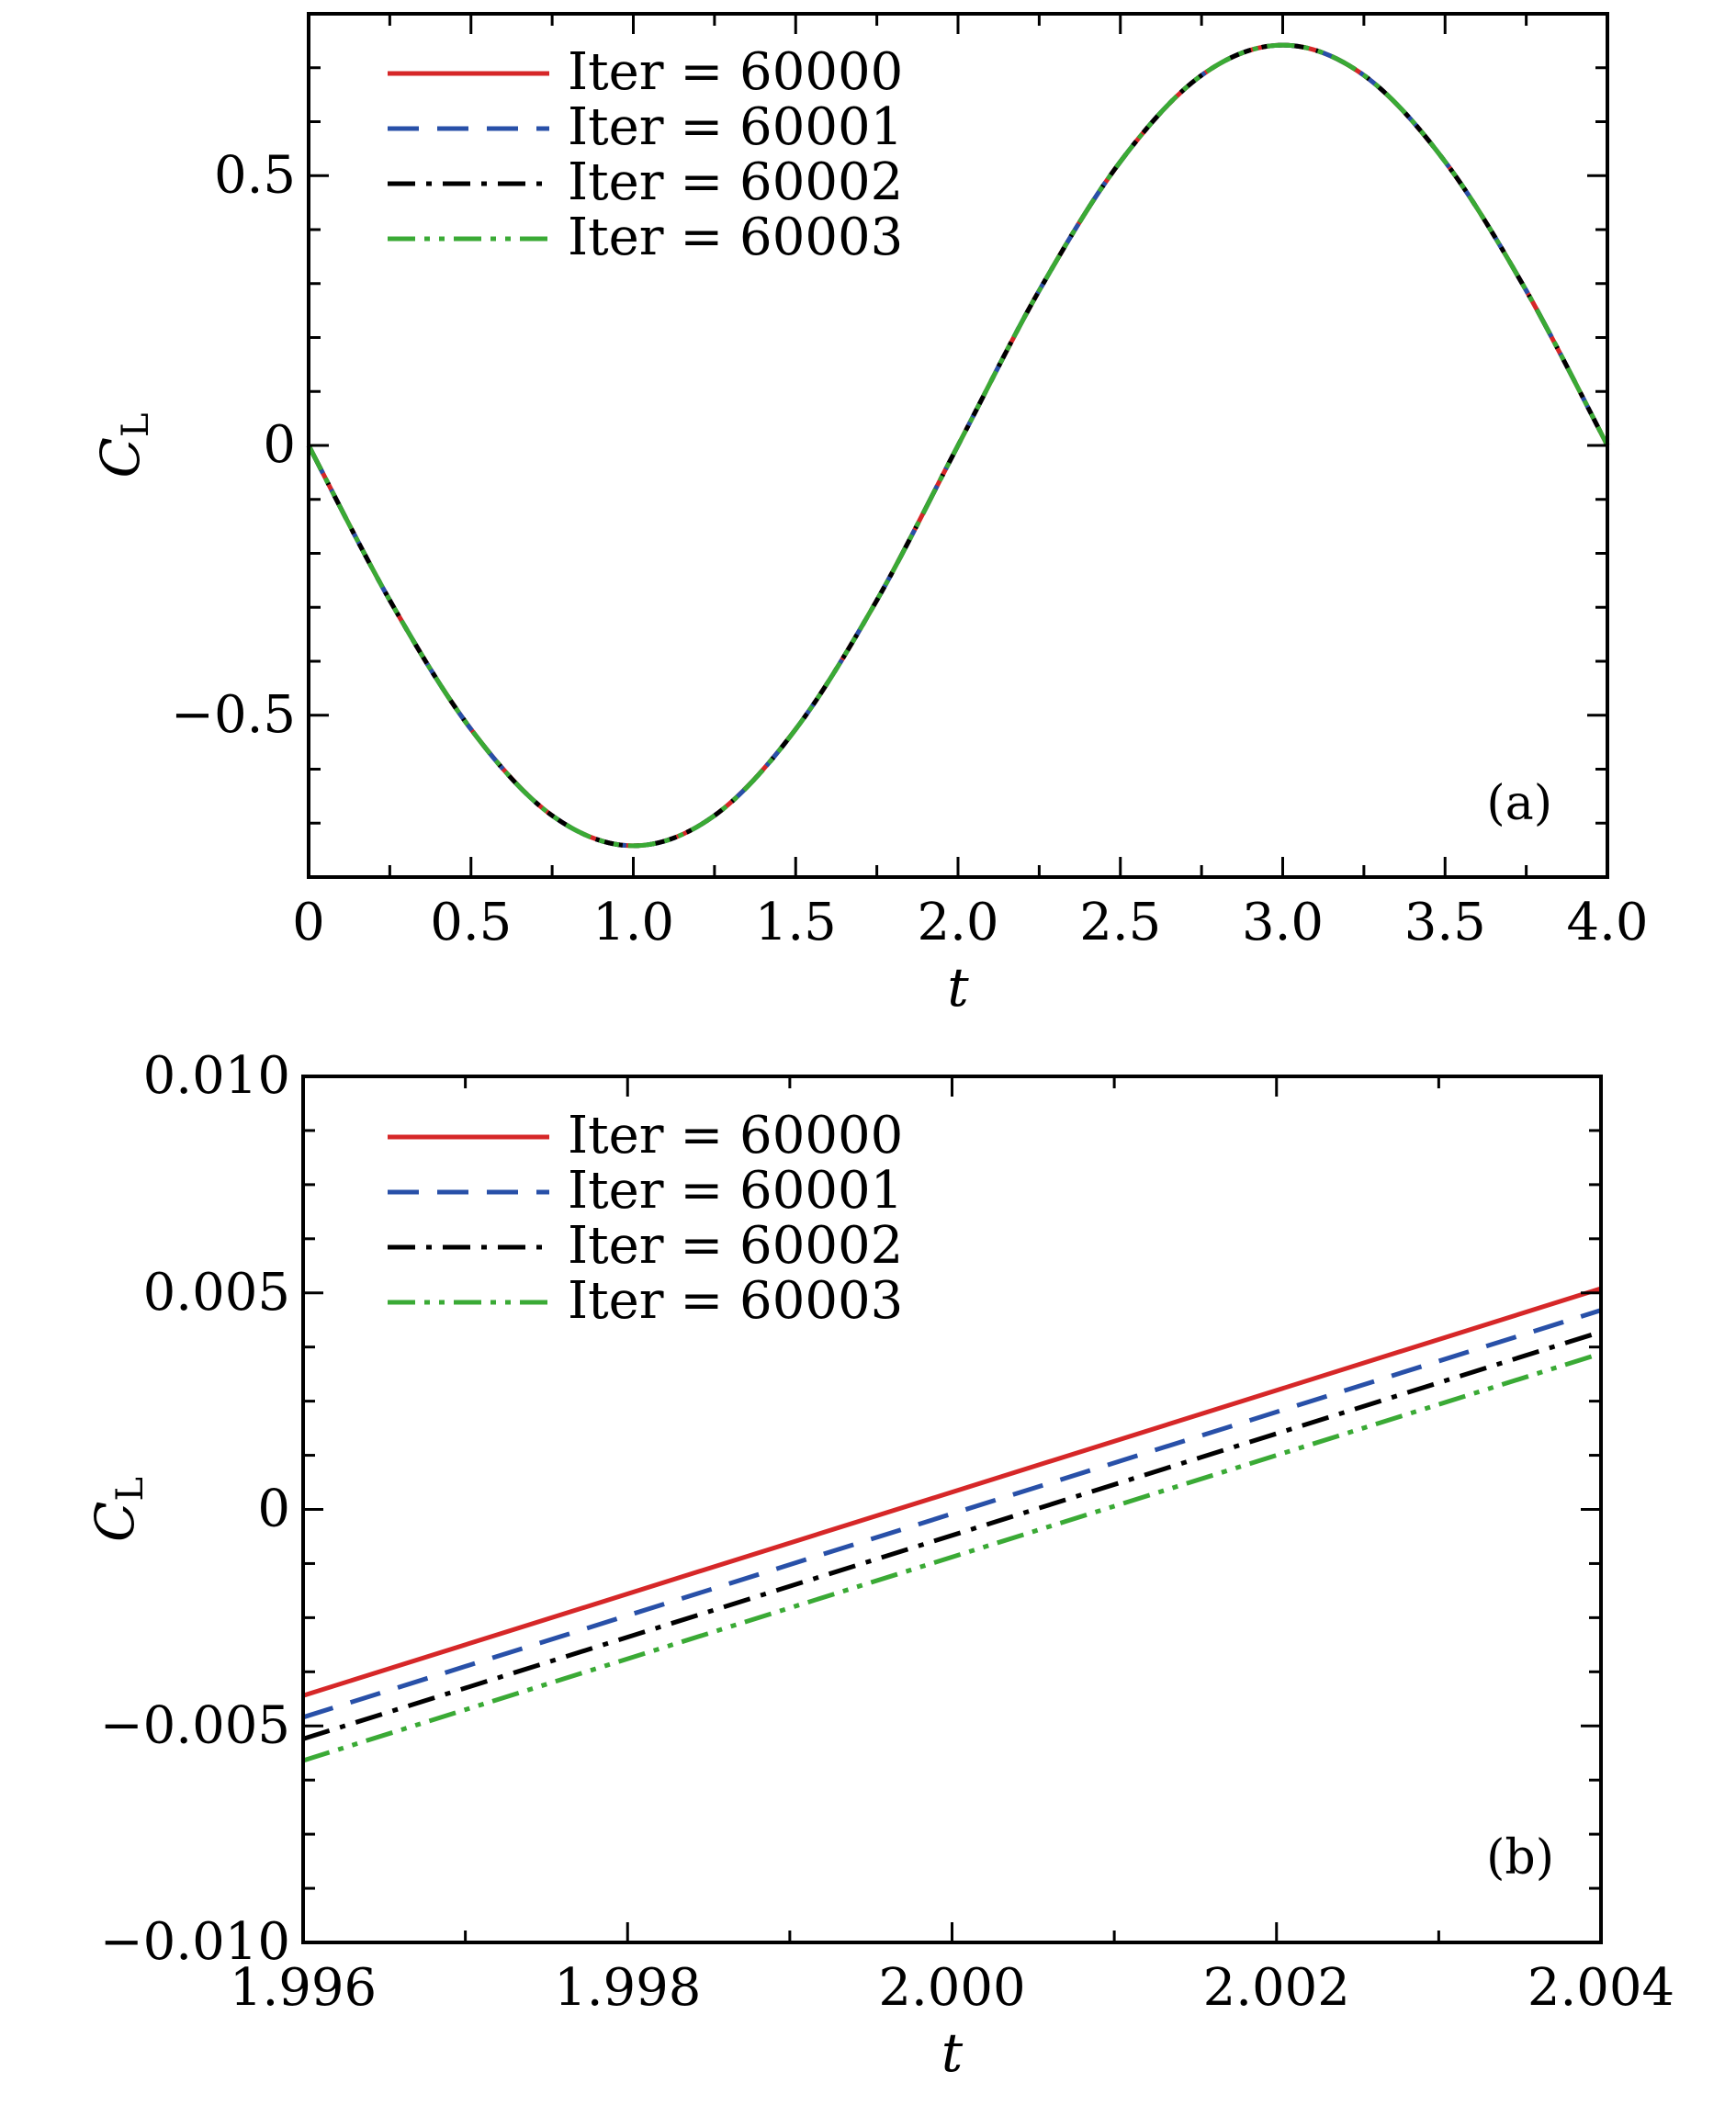  Describe the element at coordinates (216, 1076) in the screenshot. I see `y-tick-label: 0.010` at that location.